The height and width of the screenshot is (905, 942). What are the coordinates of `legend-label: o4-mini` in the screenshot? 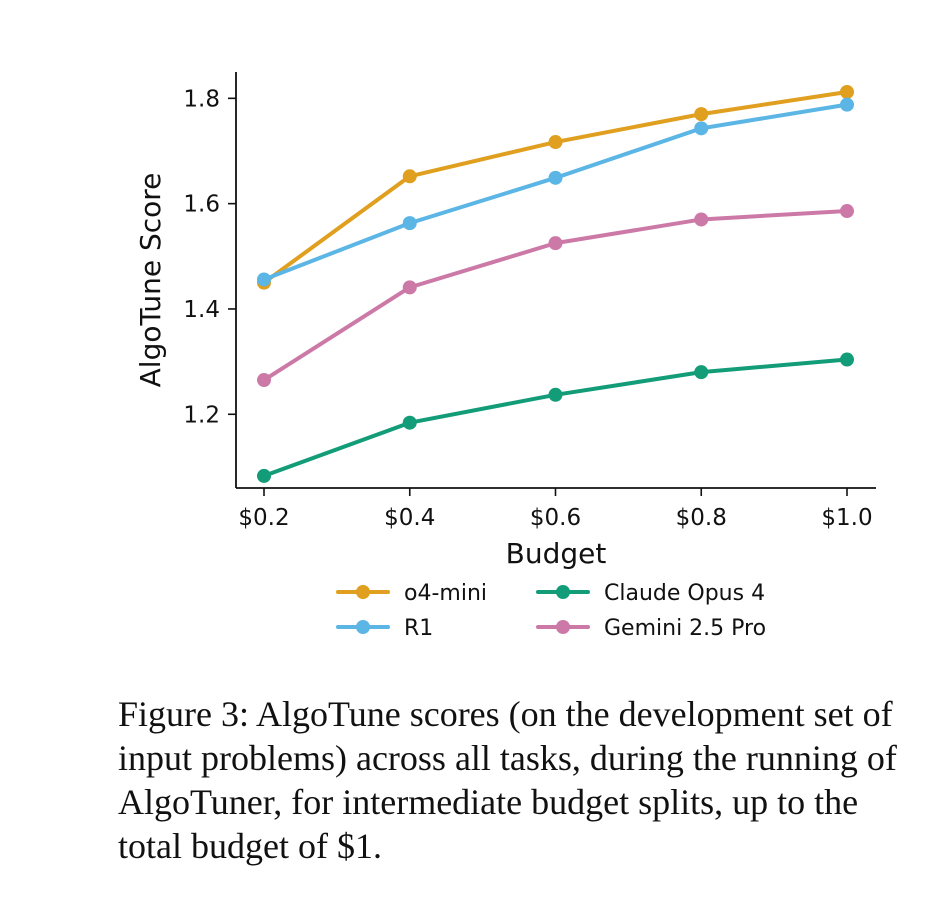 It's located at (445, 593).